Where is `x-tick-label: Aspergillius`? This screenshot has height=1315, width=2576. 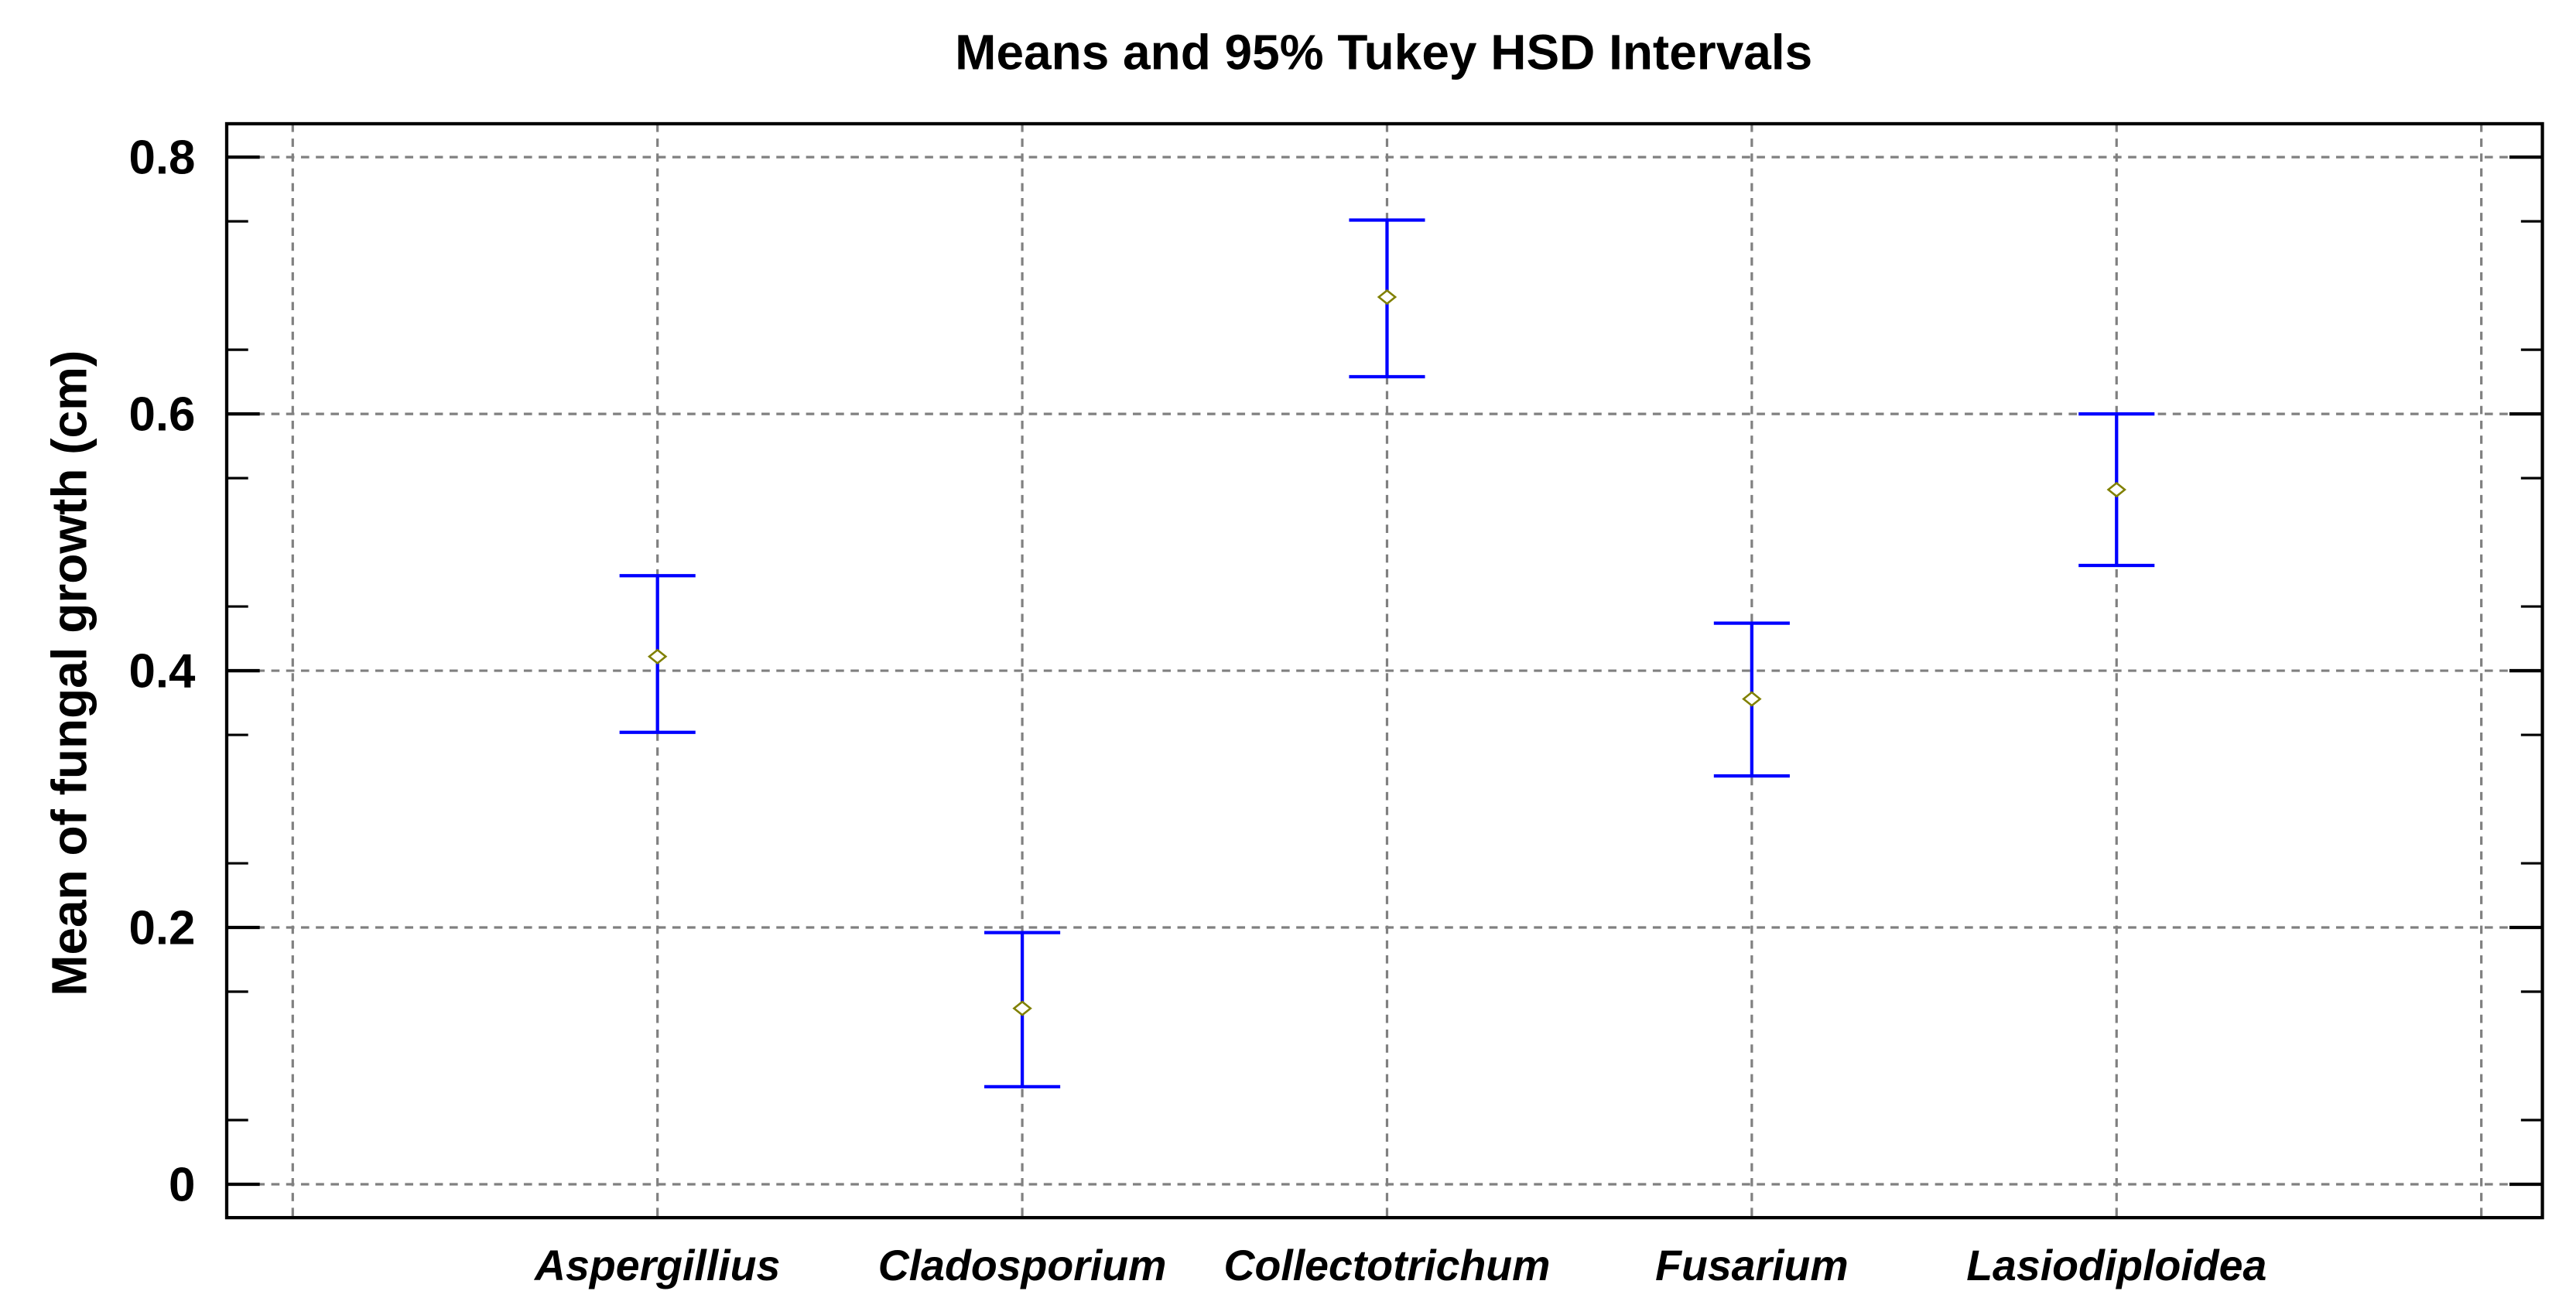 x-tick-label: Aspergillius is located at coordinates (656, 1265).